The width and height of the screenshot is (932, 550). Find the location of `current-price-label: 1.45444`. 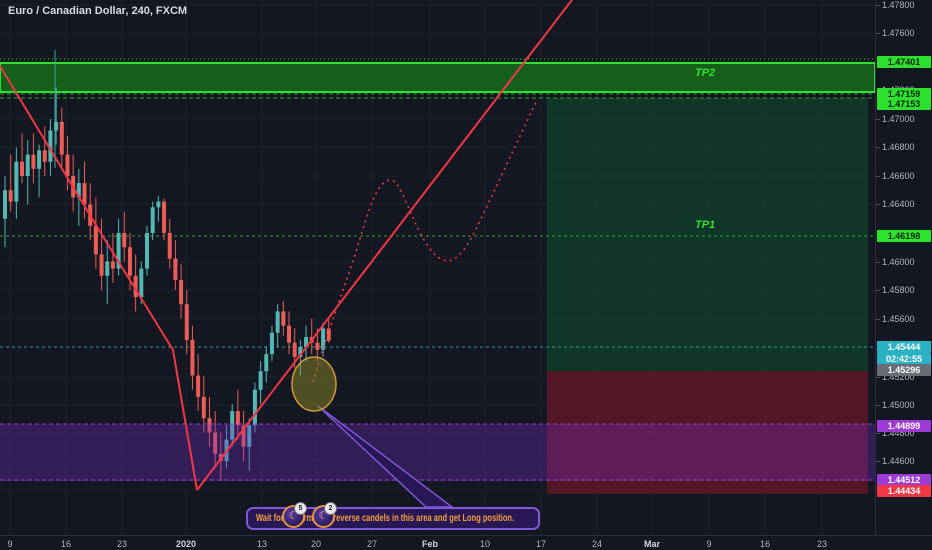

current-price-label: 1.45444 is located at coordinates (904, 347).